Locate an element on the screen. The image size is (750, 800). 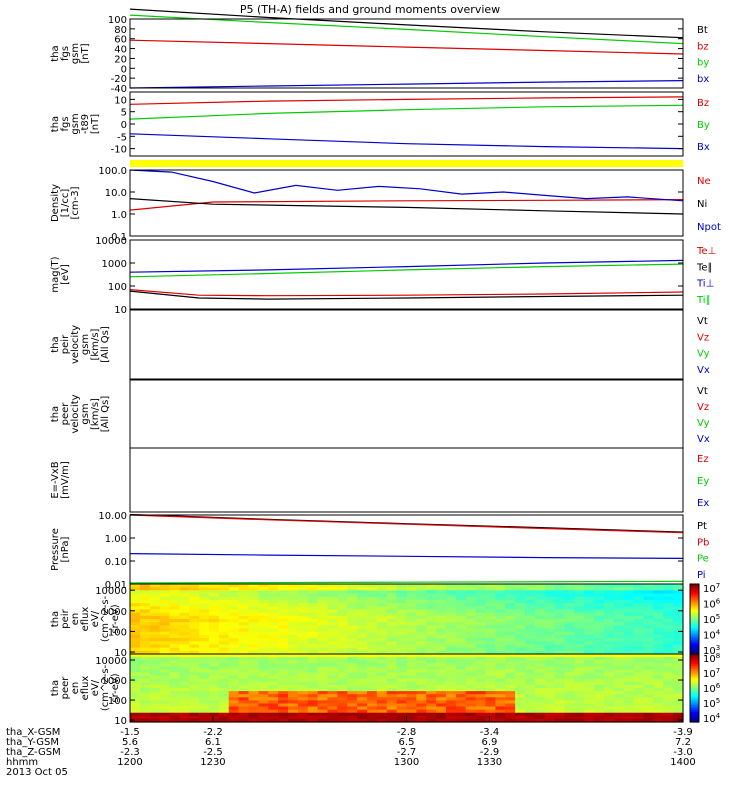
legend-label-ti⊥: Ti⊥ is located at coordinates (705, 284).